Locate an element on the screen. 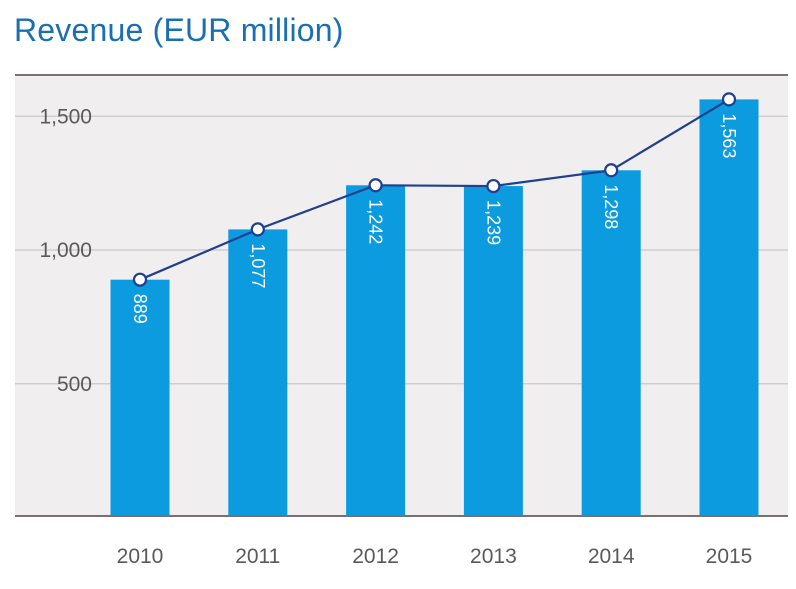 The width and height of the screenshot is (796, 589). x-tick-label: 2010 is located at coordinates (140, 556).